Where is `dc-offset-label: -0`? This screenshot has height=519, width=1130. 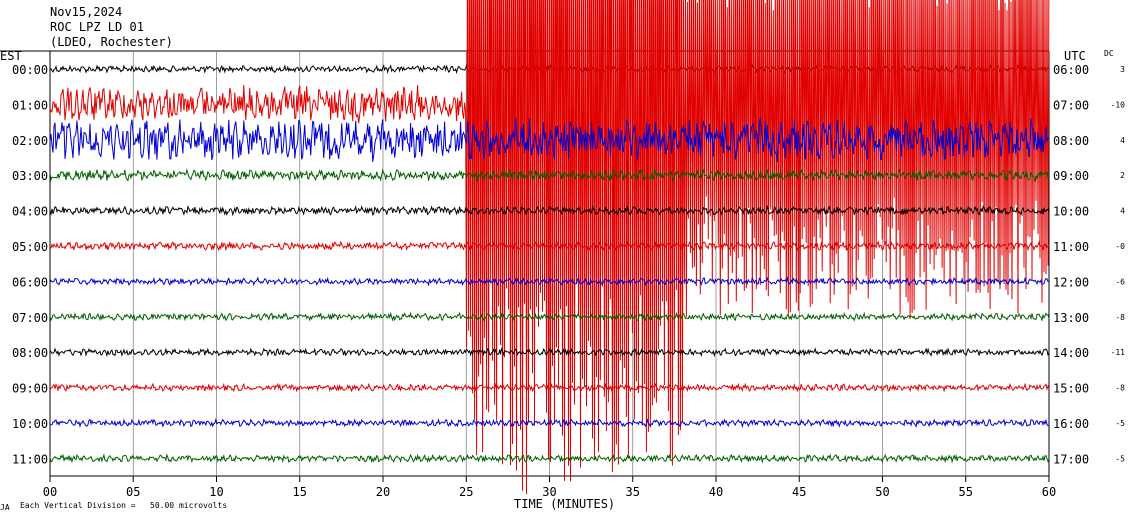
dc-offset-label: -0 is located at coordinates (1120, 246).